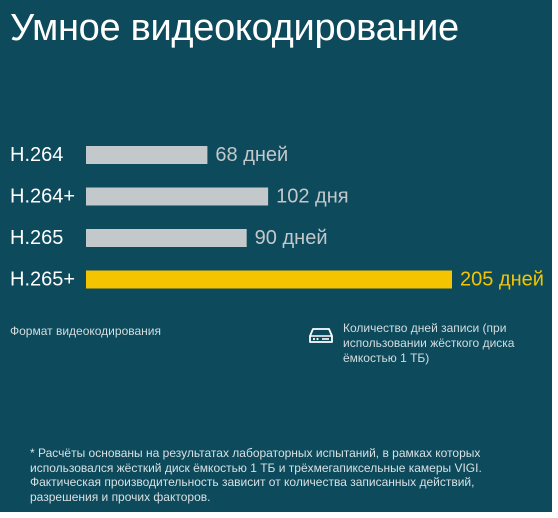 This screenshot has width=558, height=518. Describe the element at coordinates (502, 280) in the screenshot. I see `value-label: 205 дней` at that location.